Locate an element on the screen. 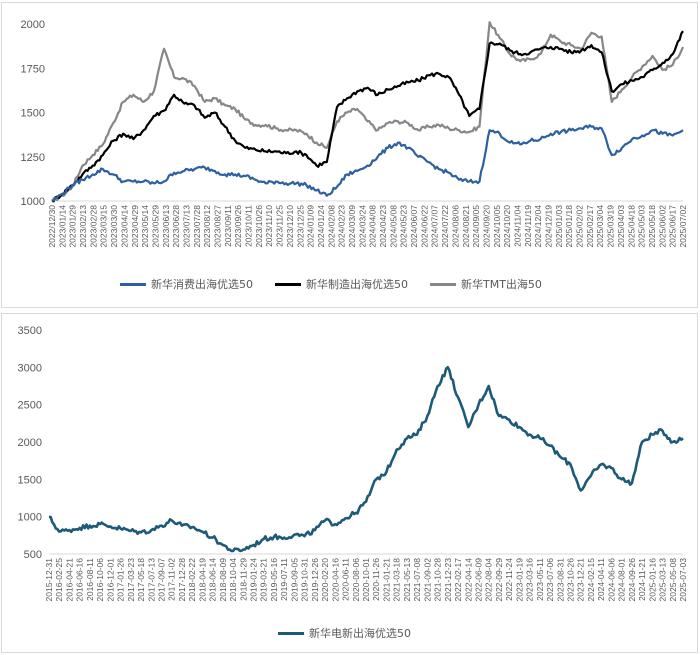 This screenshot has width=700, height=655. x-tick-label: 2023-12-21 is located at coordinates (581, 580).